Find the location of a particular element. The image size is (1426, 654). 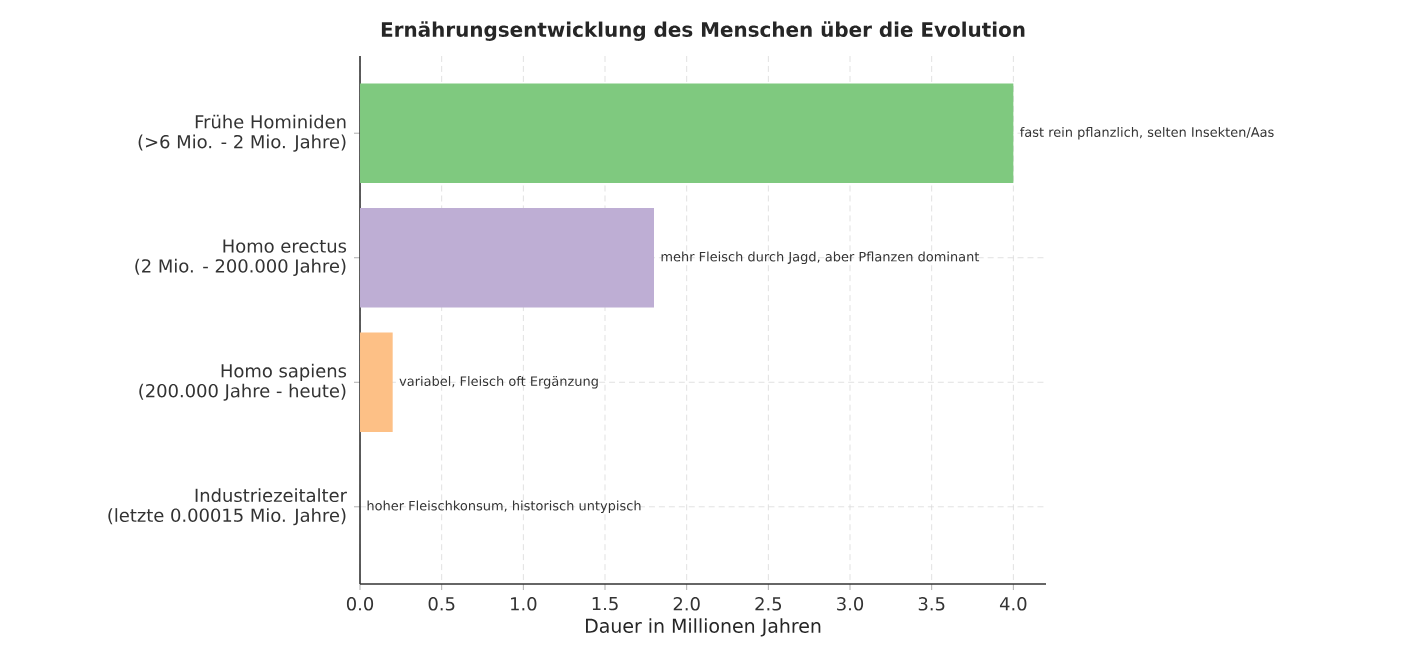

x-tick-label: 1.0 is located at coordinates (524, 604).